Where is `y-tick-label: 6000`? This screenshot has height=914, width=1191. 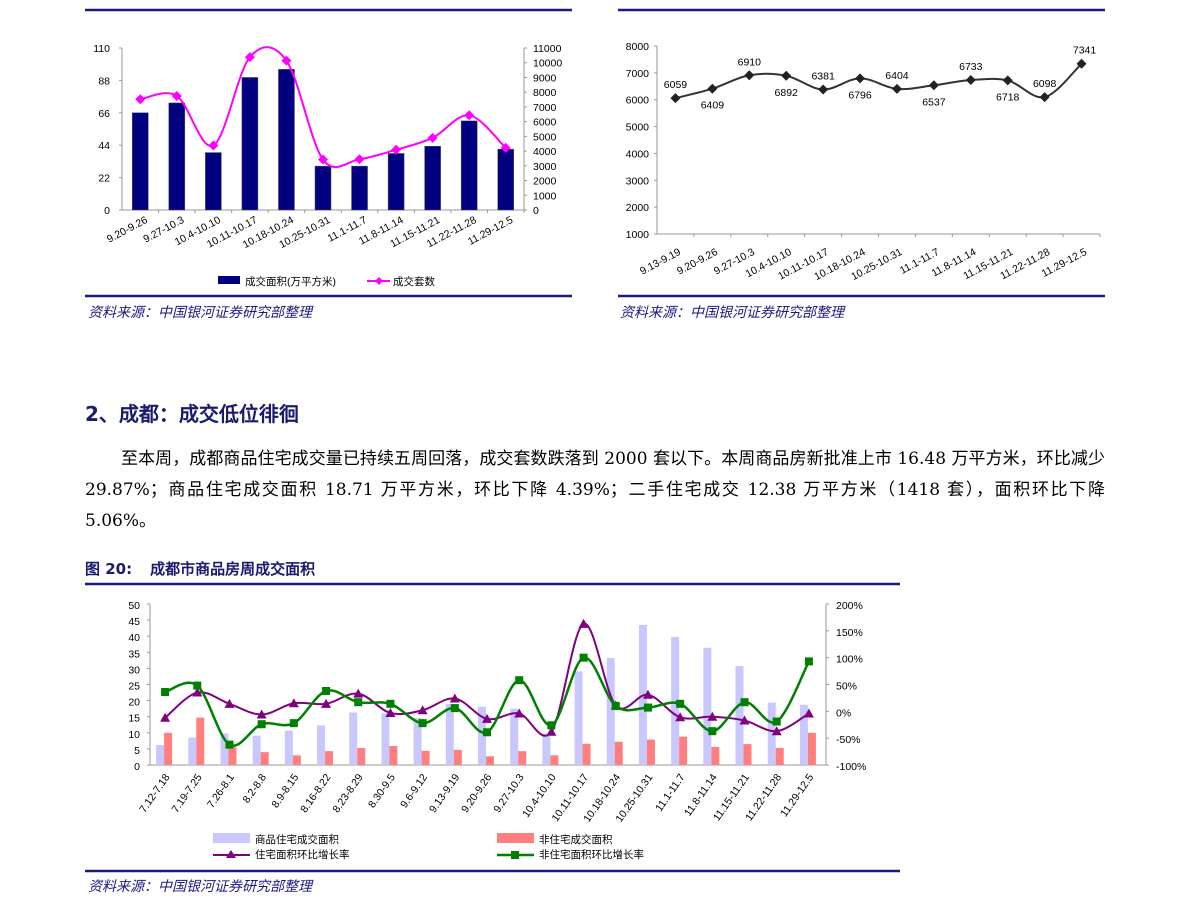
y-tick-label: 6000 is located at coordinates (638, 101).